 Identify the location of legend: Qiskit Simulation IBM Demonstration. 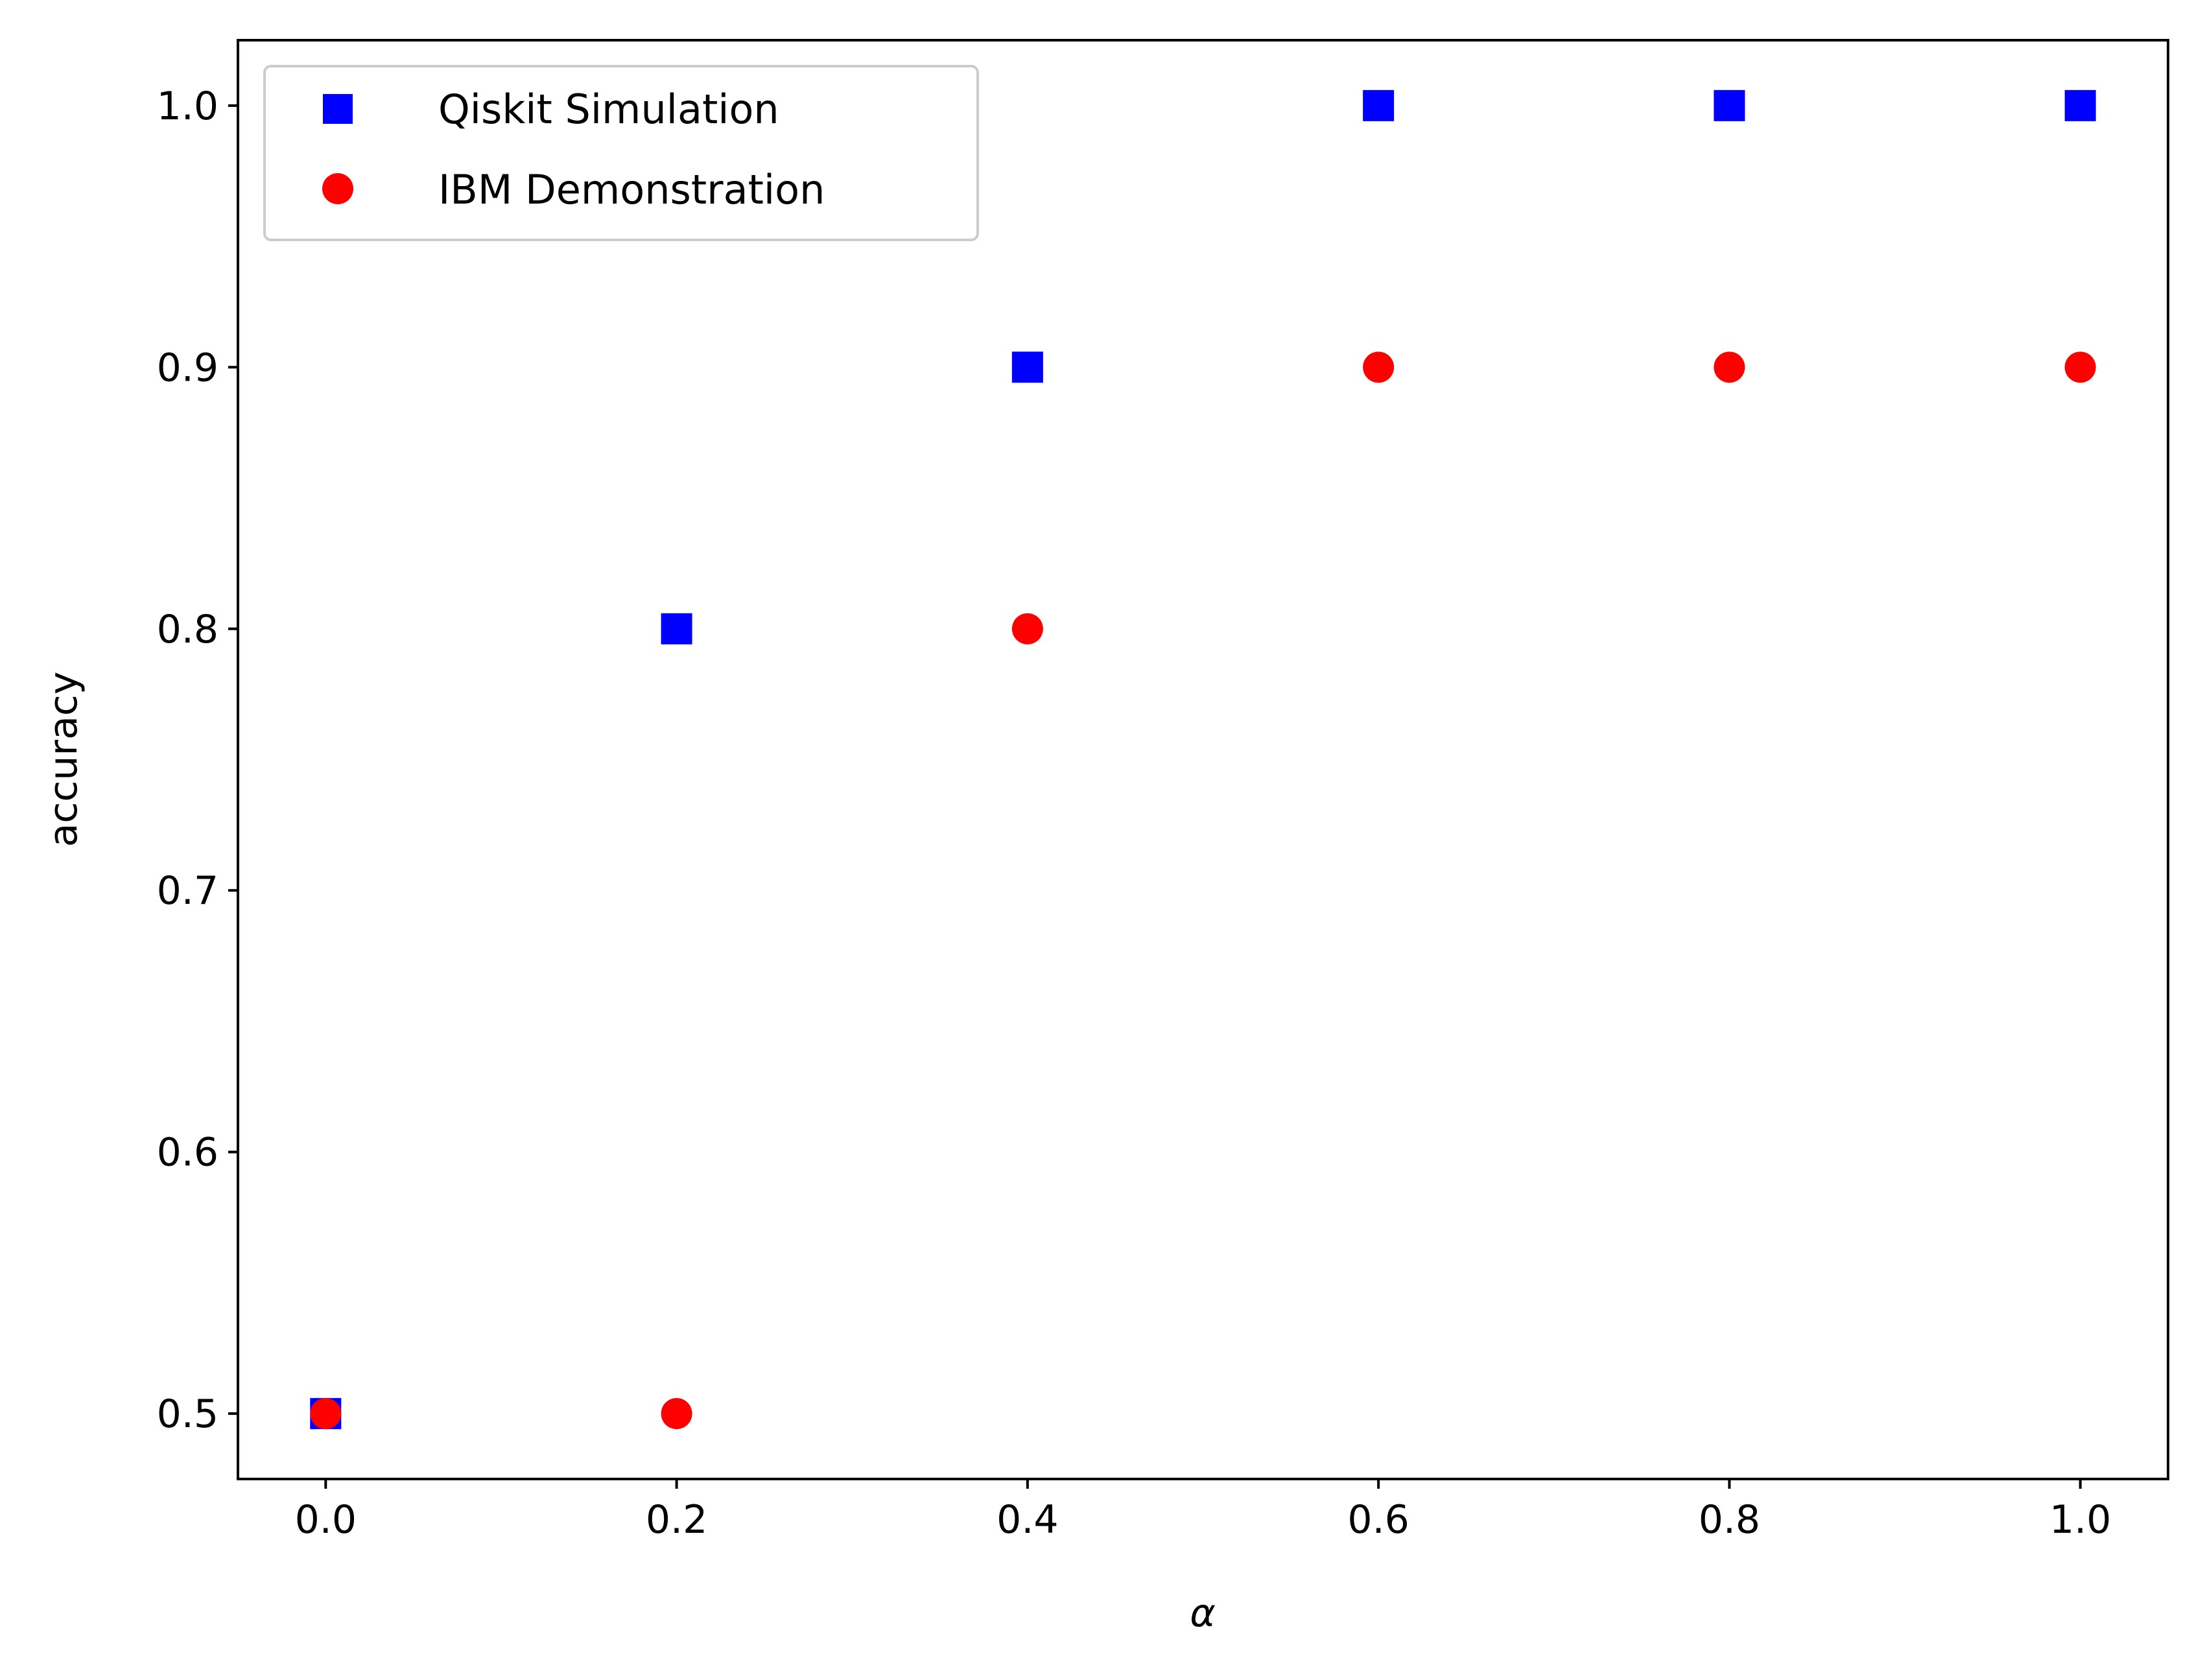
(621, 153).